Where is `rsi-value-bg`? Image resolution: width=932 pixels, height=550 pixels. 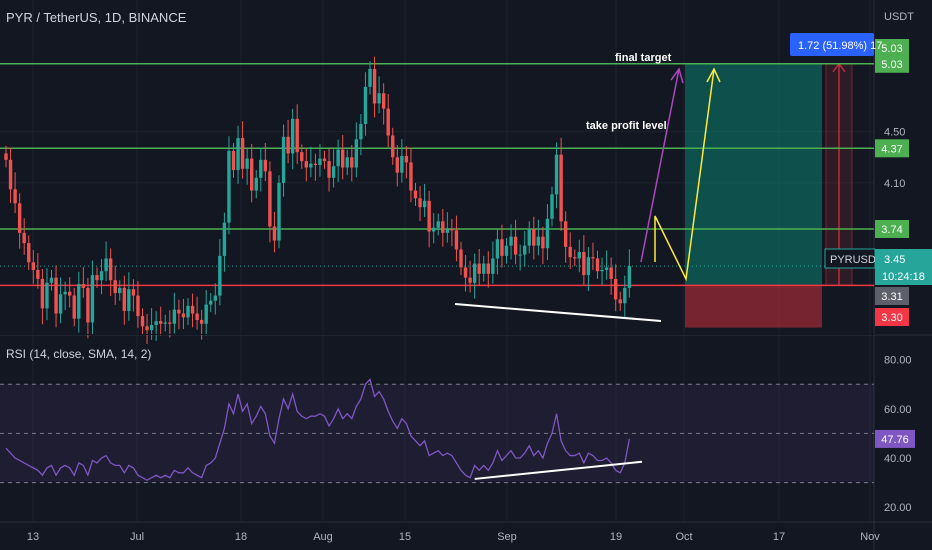 rsi-value-bg is located at coordinates (895, 438).